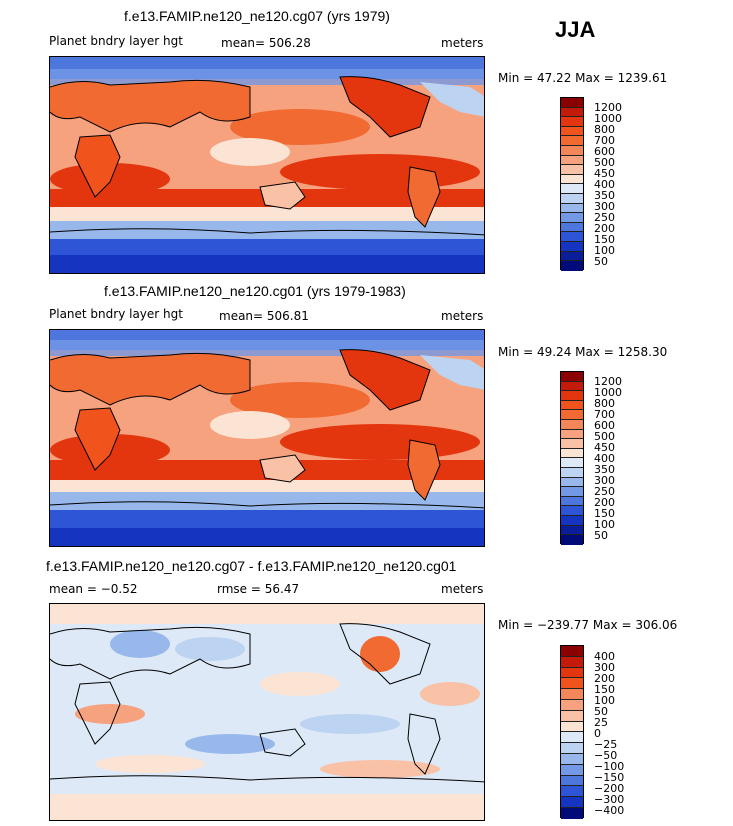 This screenshot has width=733, height=826. I want to click on colorbar-label: 600, so click(604, 151).